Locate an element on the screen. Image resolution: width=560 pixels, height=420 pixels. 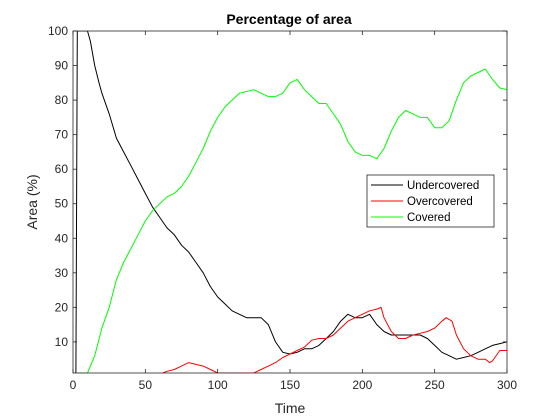
y-tick-label: 70 is located at coordinates (62, 135).